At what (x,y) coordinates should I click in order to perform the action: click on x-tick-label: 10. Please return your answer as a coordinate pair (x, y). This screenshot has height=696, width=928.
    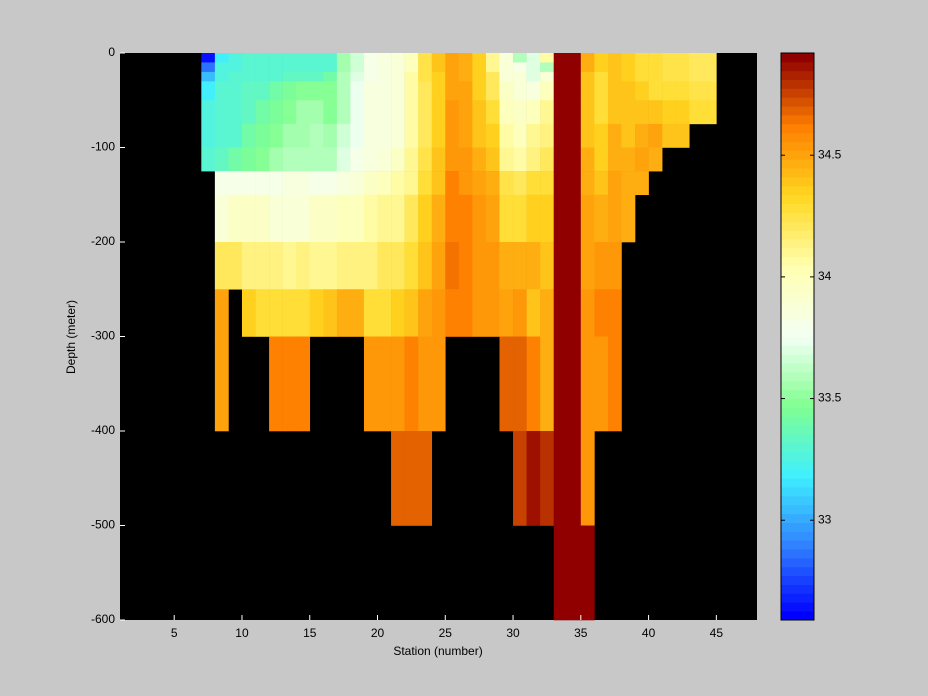
    Looking at the image, I should click on (242, 633).